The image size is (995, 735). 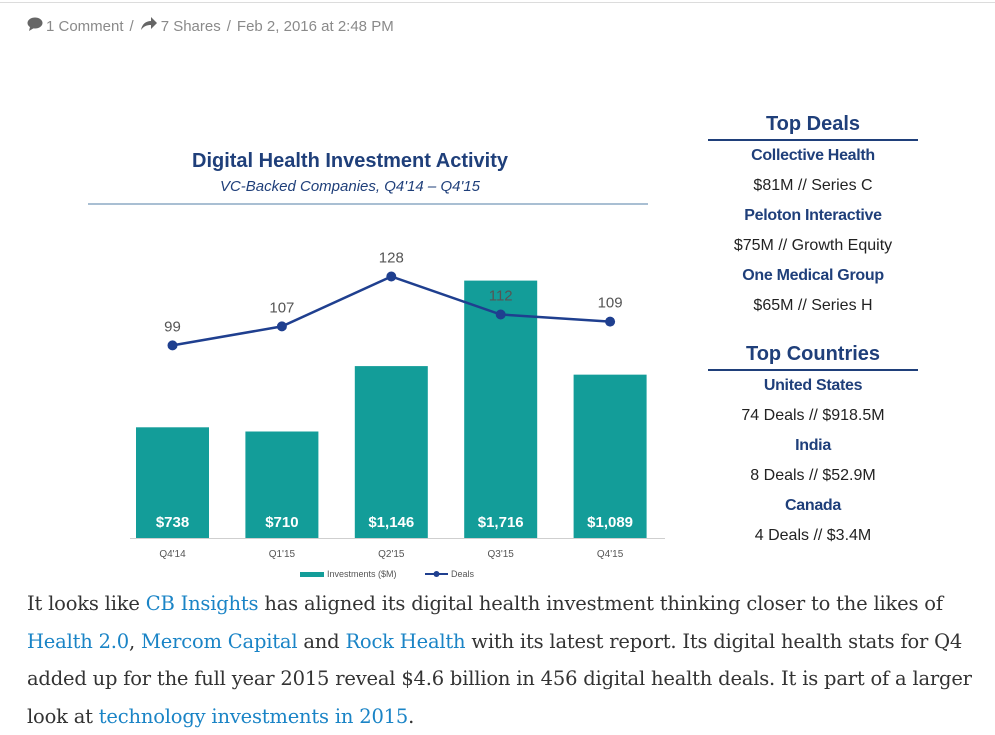 What do you see at coordinates (813, 171) in the screenshot?
I see `deal-item: Collective Health $81M // Series C` at bounding box center [813, 171].